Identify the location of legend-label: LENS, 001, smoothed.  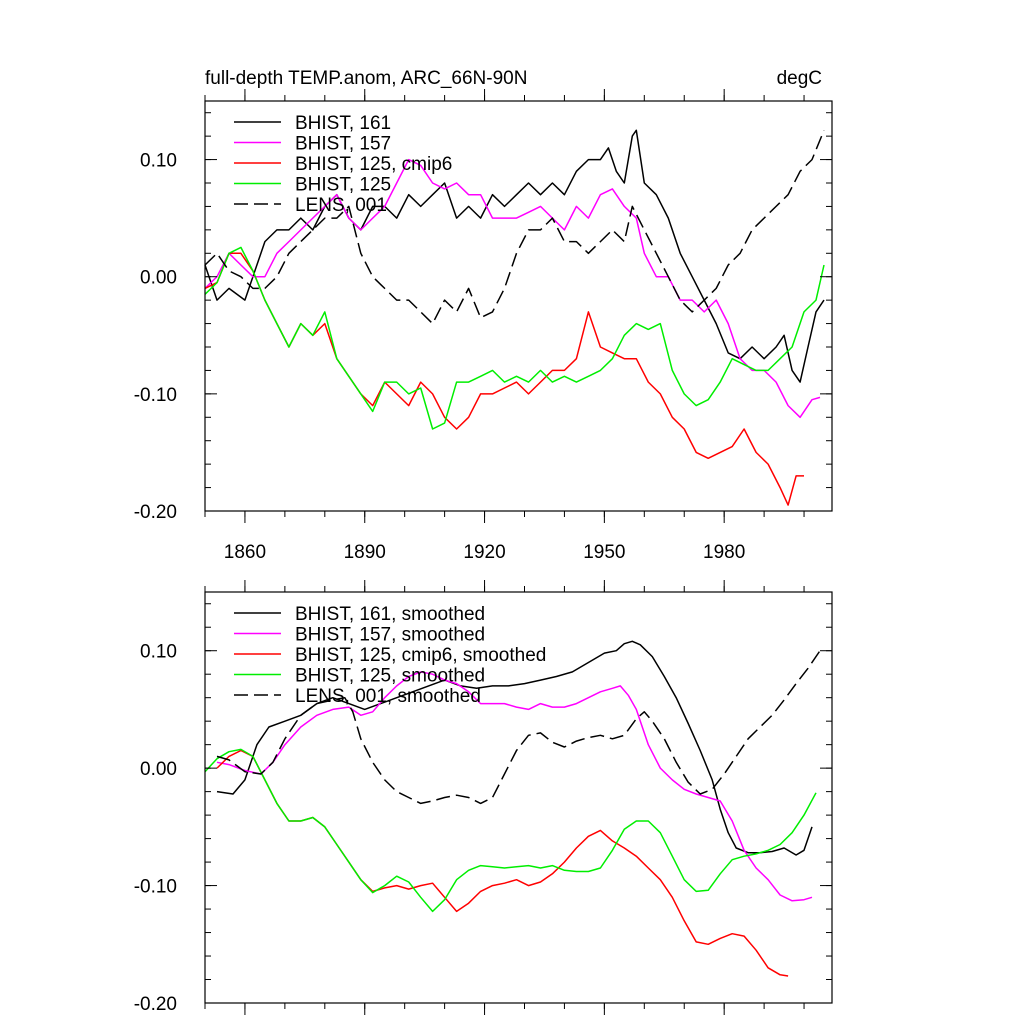
(388, 696).